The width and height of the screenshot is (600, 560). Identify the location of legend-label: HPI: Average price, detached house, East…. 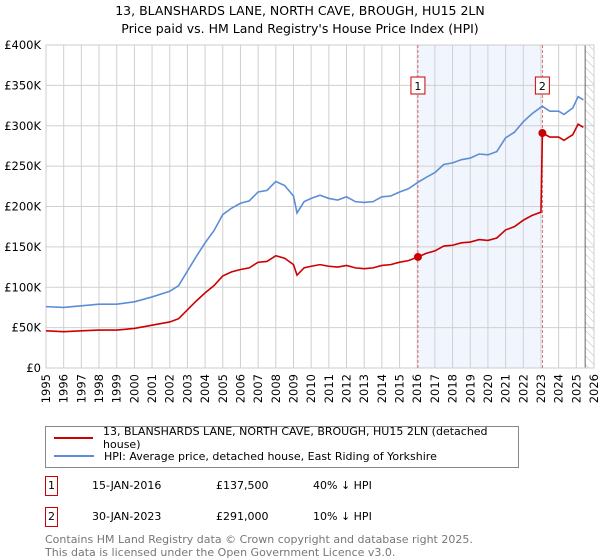
(270, 456).